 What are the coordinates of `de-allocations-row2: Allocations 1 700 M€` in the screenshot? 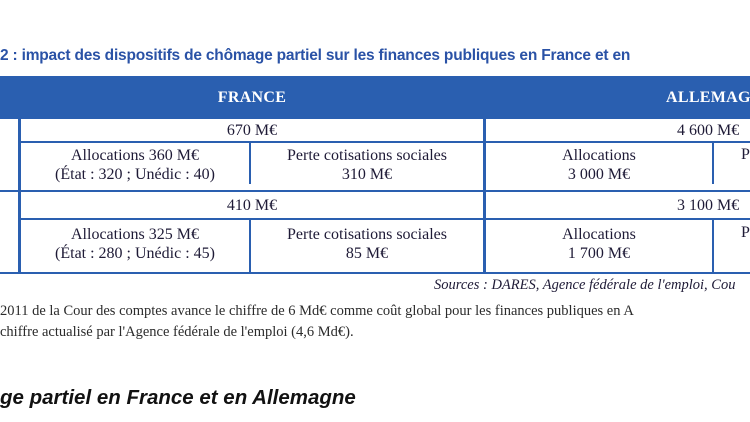 It's located at (599, 244).